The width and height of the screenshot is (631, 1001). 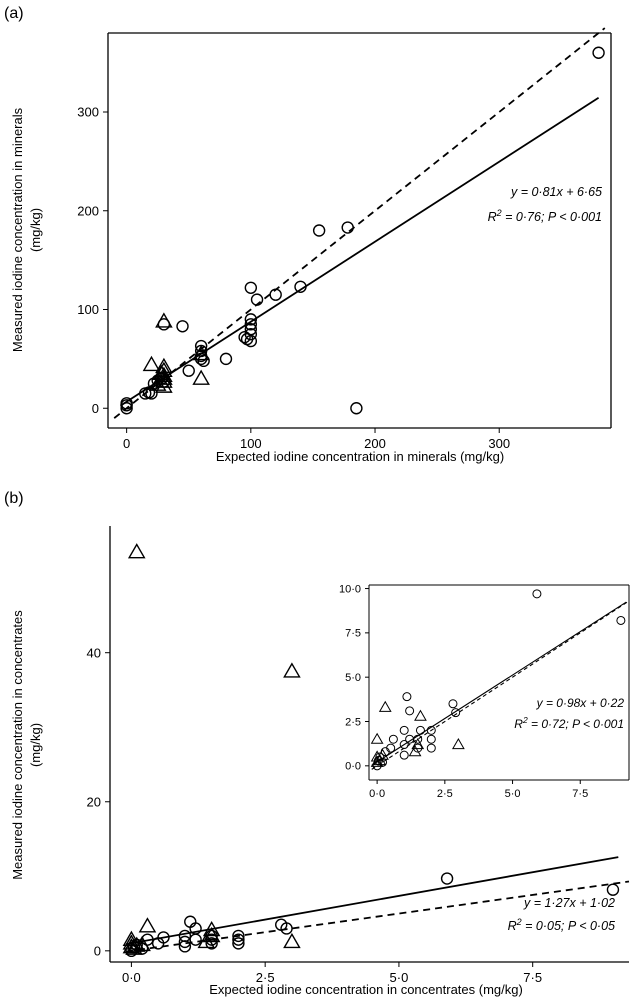 What do you see at coordinates (95, 408) in the screenshot?
I see `panel-a-y-tick-label: 0` at bounding box center [95, 408].